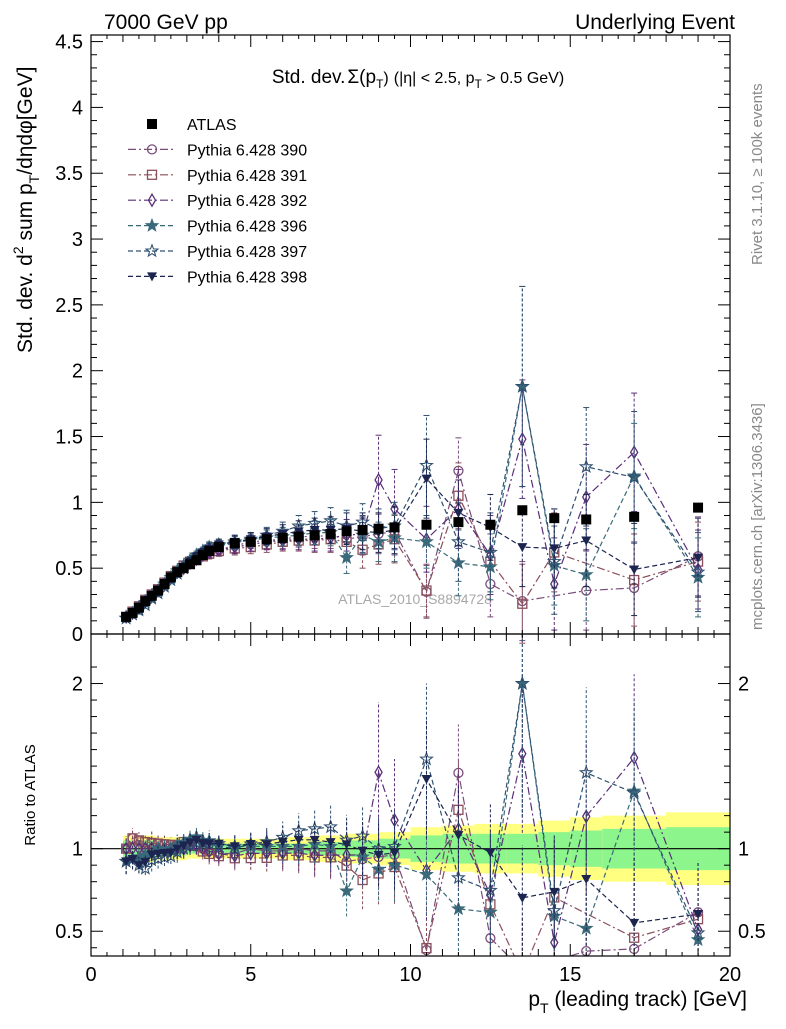 Image resolution: width=786 pixels, height=1029 pixels. I want to click on y-tick-label: 0.5, so click(69, 569).